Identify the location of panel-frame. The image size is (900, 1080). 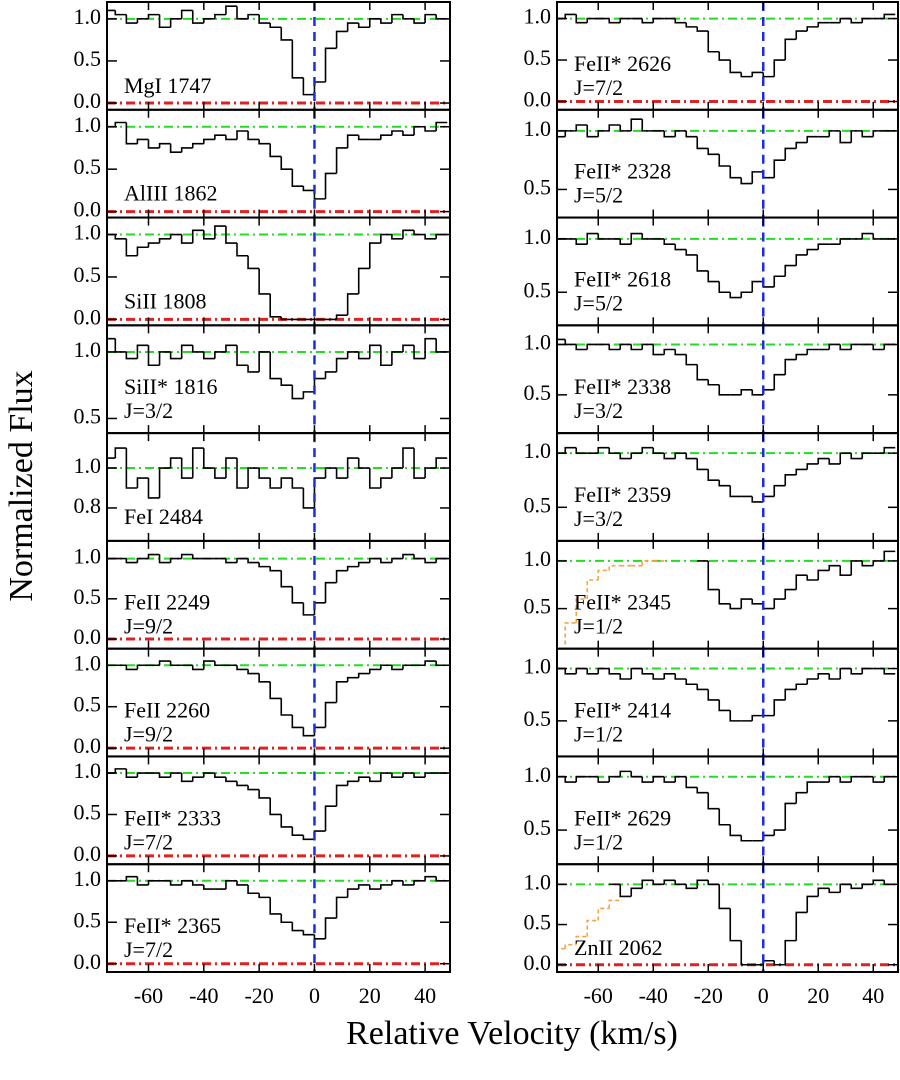
(727, 918).